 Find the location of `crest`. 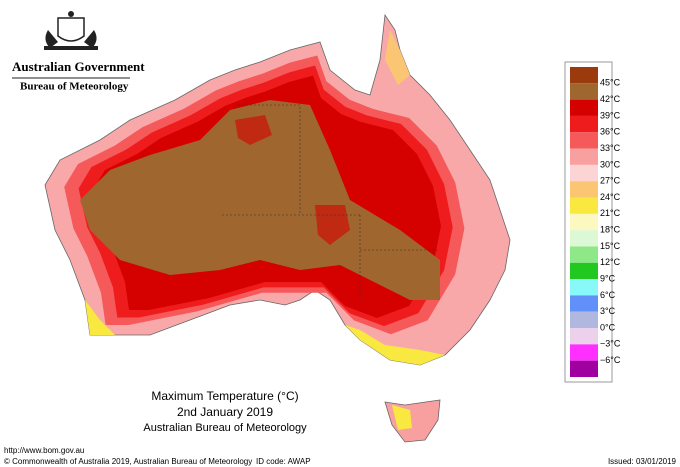

crest is located at coordinates (71, 30).